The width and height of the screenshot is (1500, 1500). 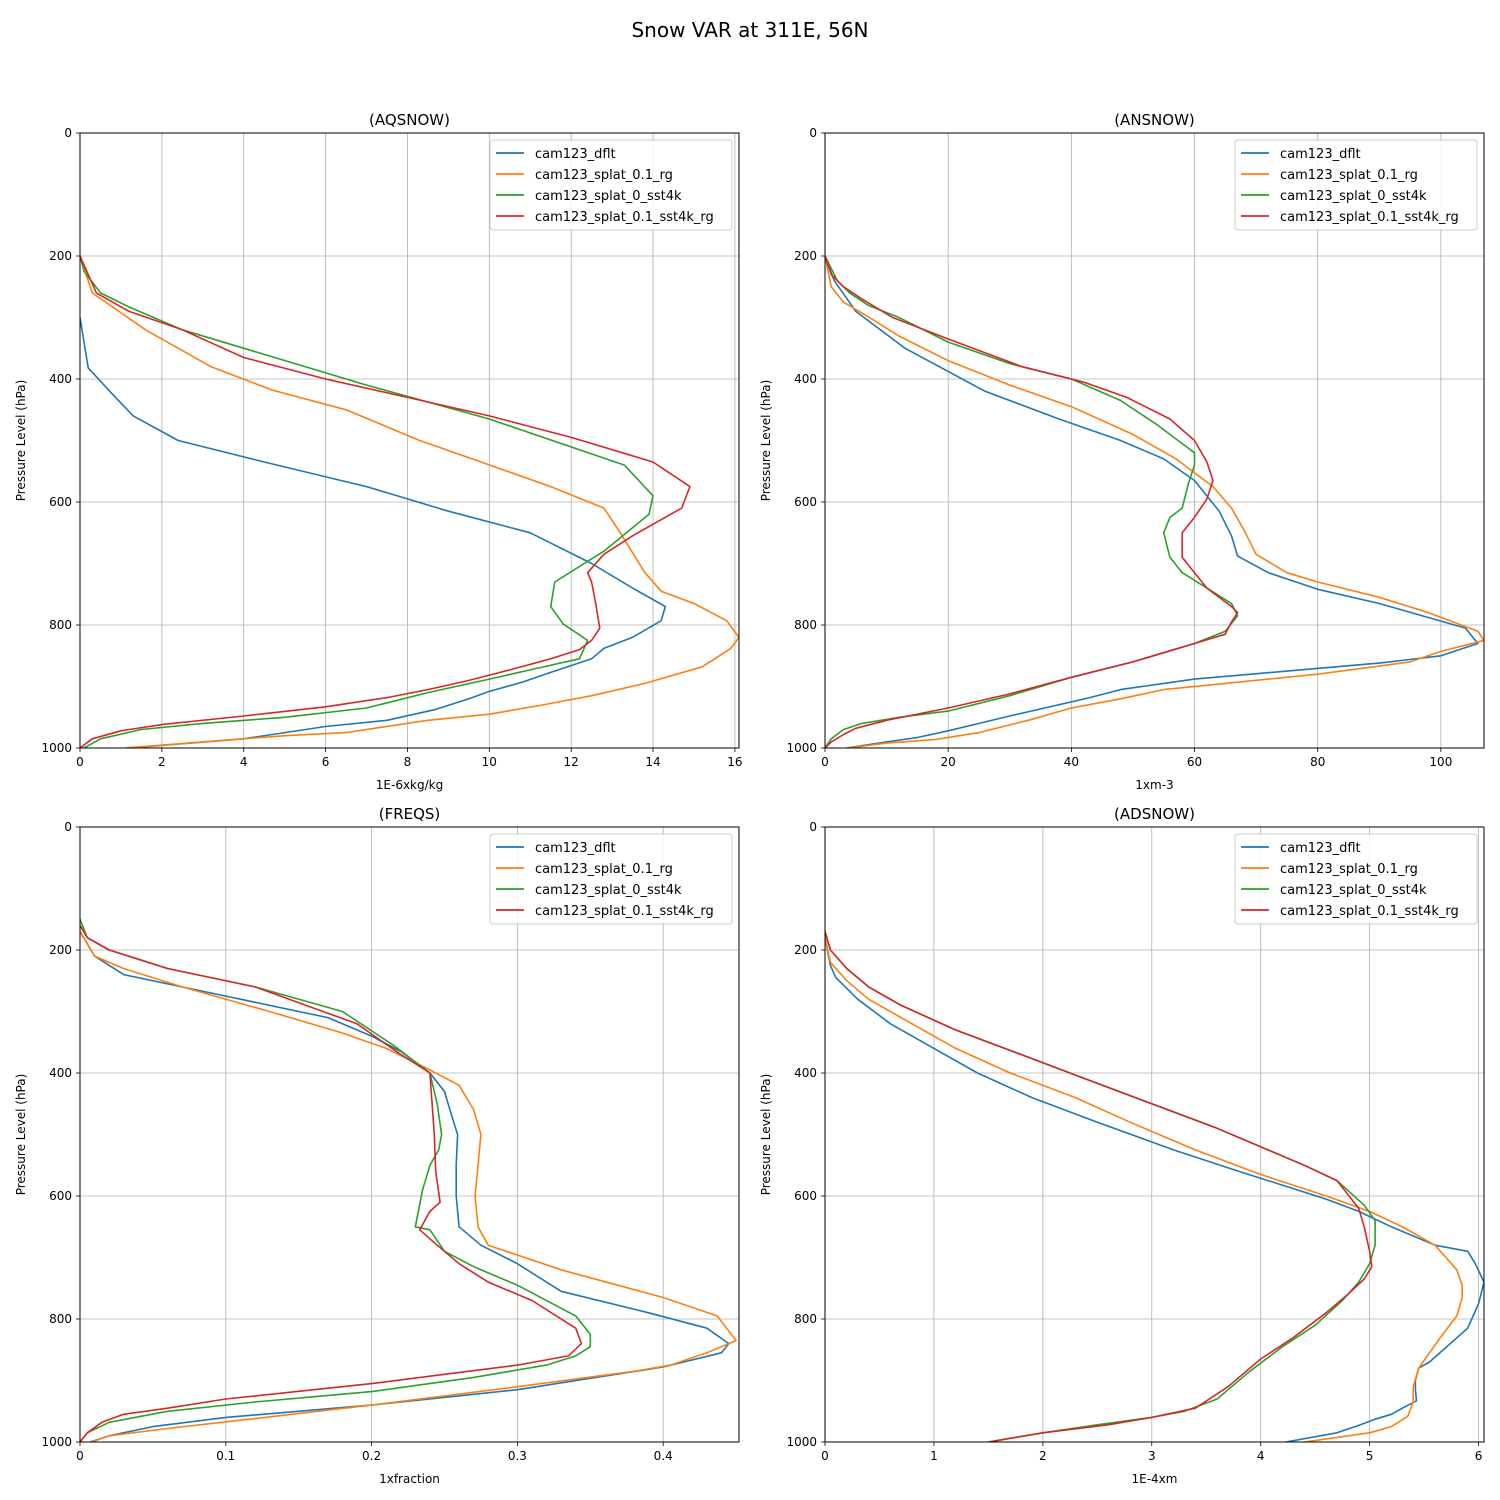 I want to click on x-tick-label-7: 14, so click(x=652, y=762).